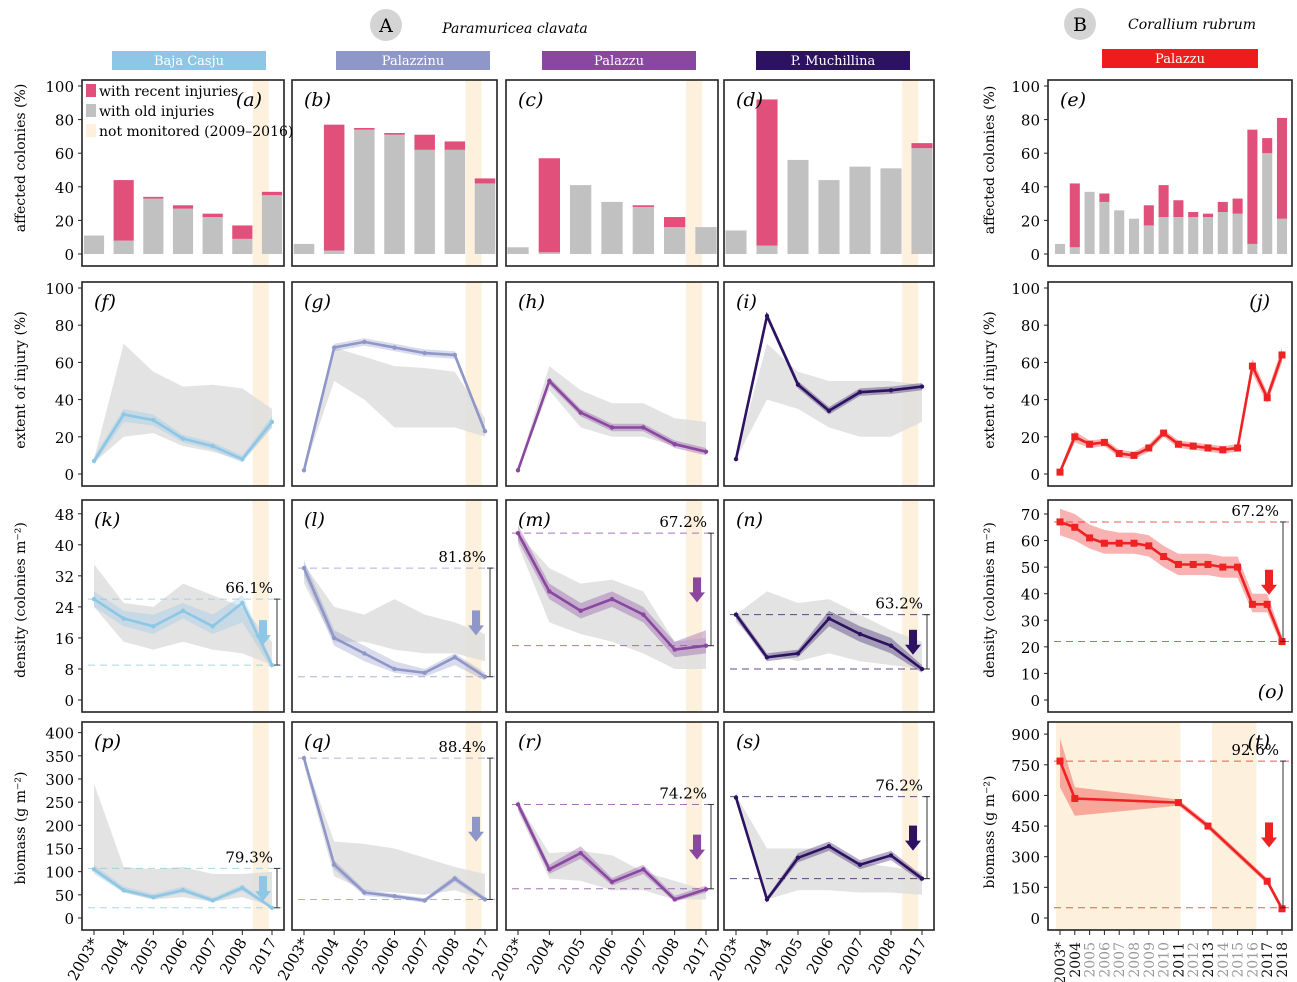 Image resolution: width=1297 pixels, height=982 pixels. Describe the element at coordinates (394, 173) in the screenshot. I see `panel-b: (b)` at that location.